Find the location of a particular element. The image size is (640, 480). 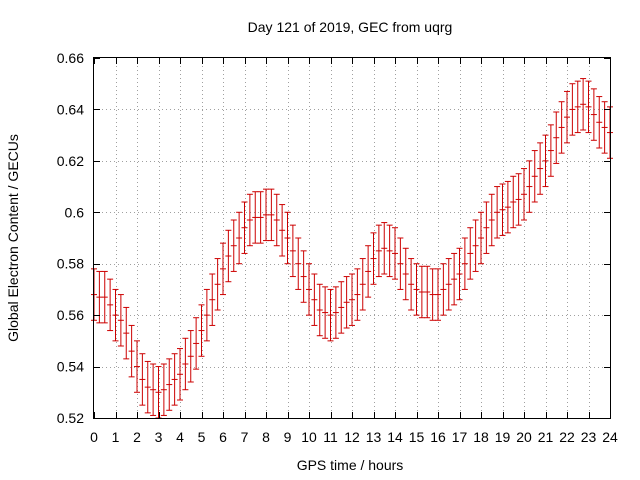

x-tick-label: 21 is located at coordinates (546, 437).